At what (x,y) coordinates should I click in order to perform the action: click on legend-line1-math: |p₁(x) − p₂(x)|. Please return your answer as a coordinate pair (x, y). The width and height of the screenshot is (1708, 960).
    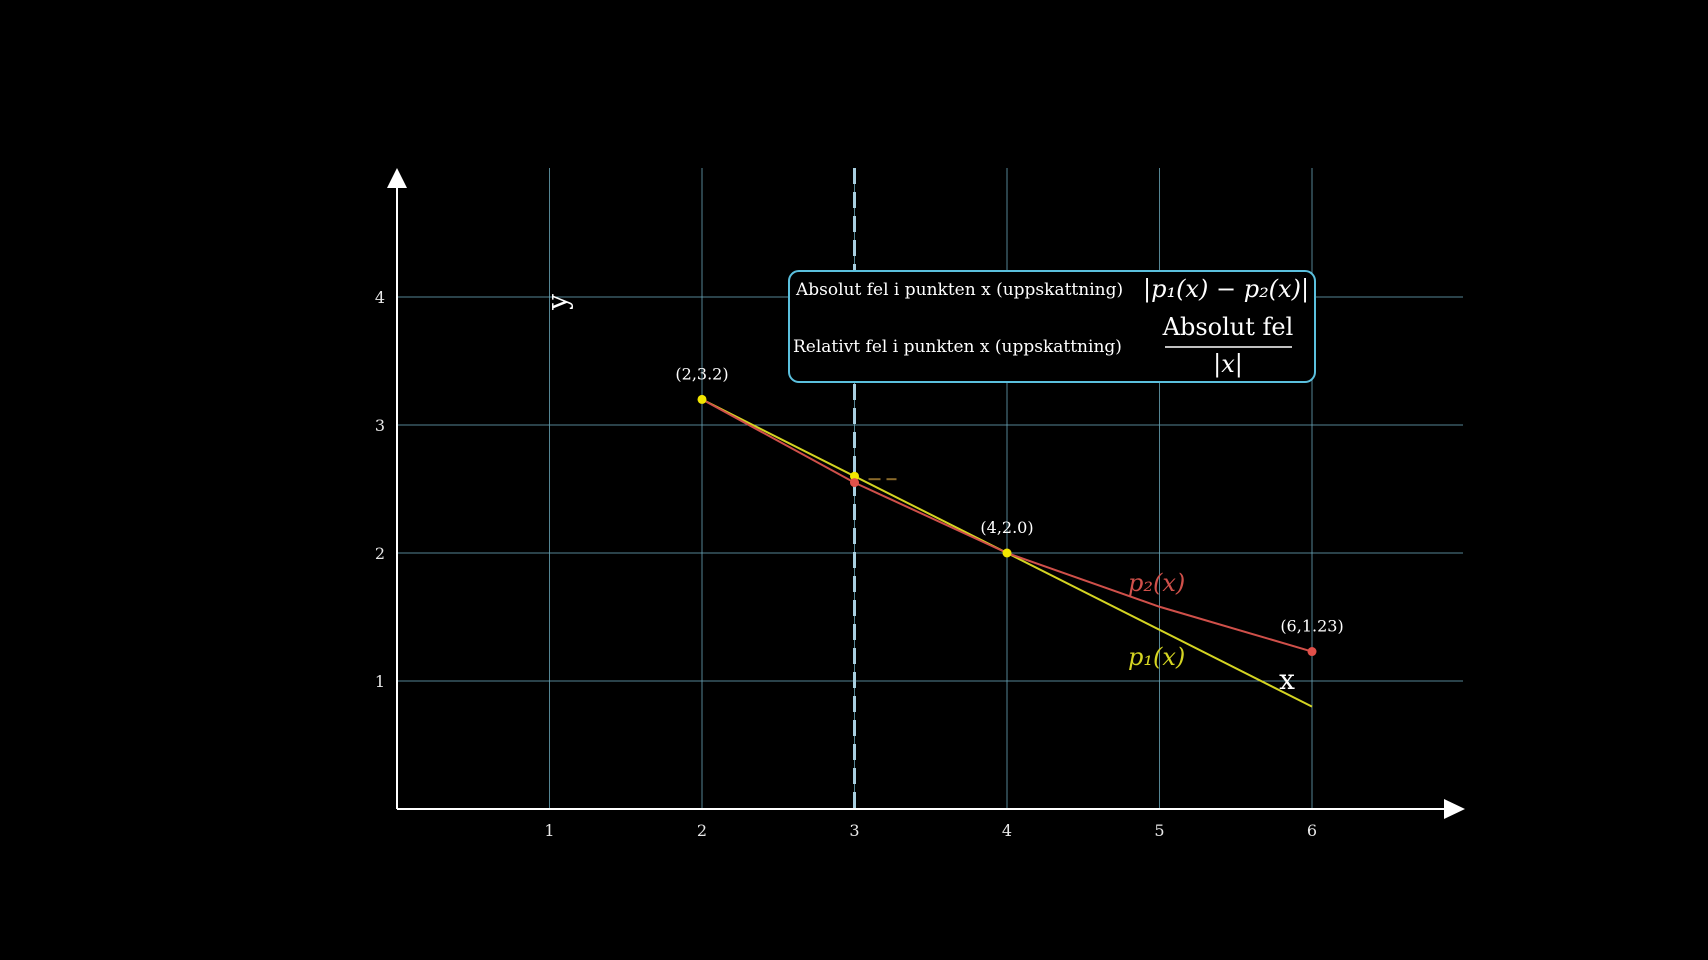
    Looking at the image, I should click on (1226, 289).